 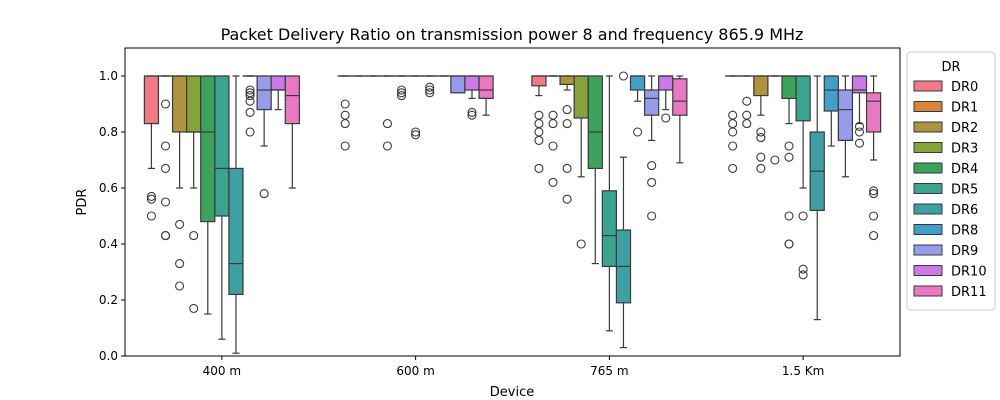 I want to click on x-tick-label: 1.5 Km, so click(x=803, y=371).